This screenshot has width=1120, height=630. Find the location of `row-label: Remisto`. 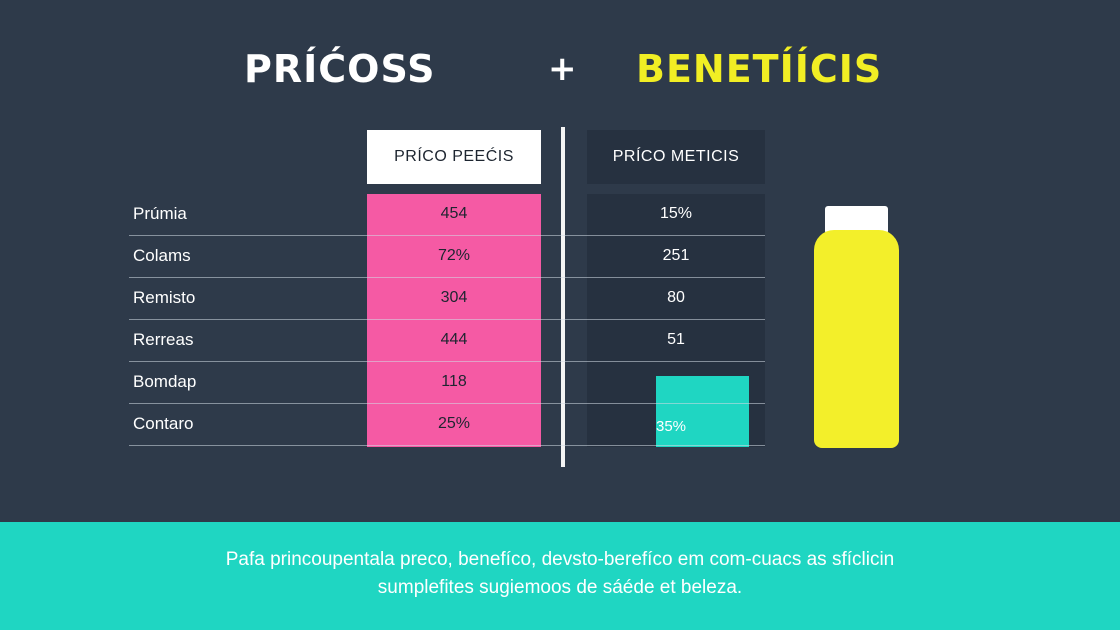

row-label: Remisto is located at coordinates (164, 297).